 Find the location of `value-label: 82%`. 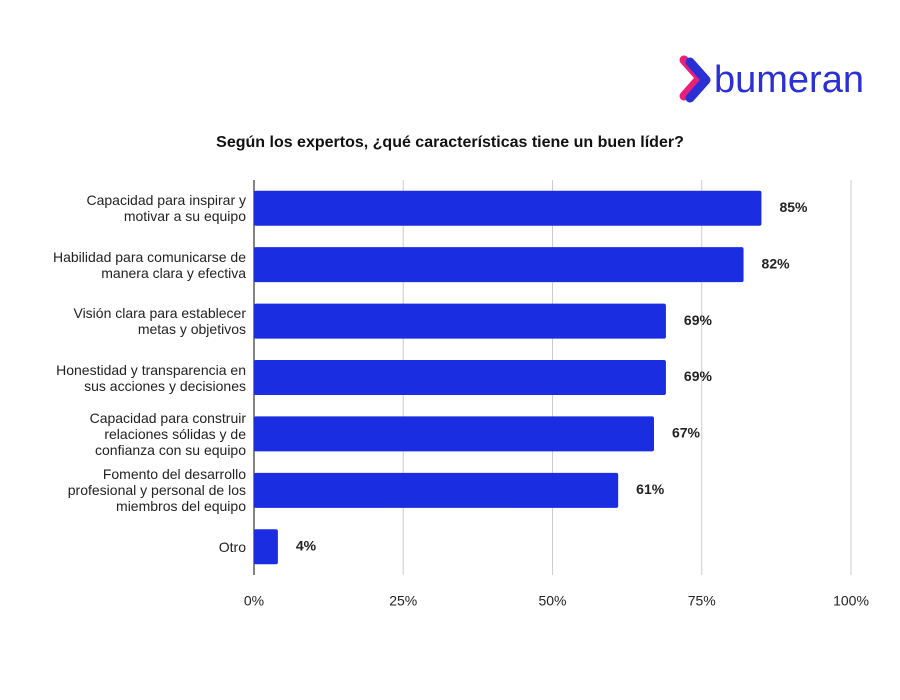

value-label: 82% is located at coordinates (776, 263).